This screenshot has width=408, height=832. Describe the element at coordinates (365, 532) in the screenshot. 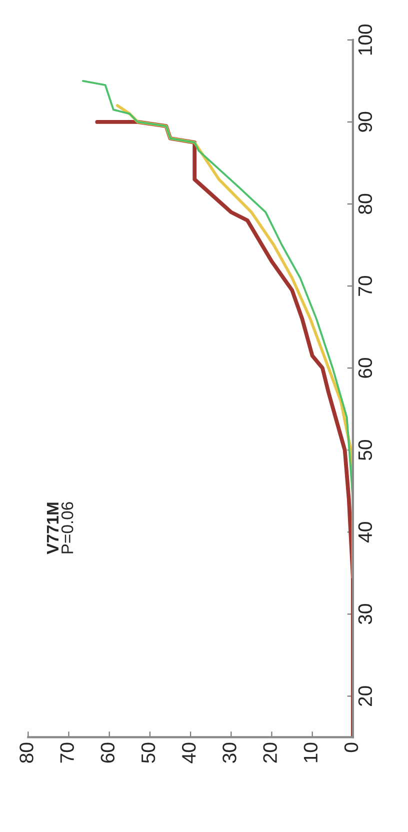

I see `y-tick-label: 40` at that location.